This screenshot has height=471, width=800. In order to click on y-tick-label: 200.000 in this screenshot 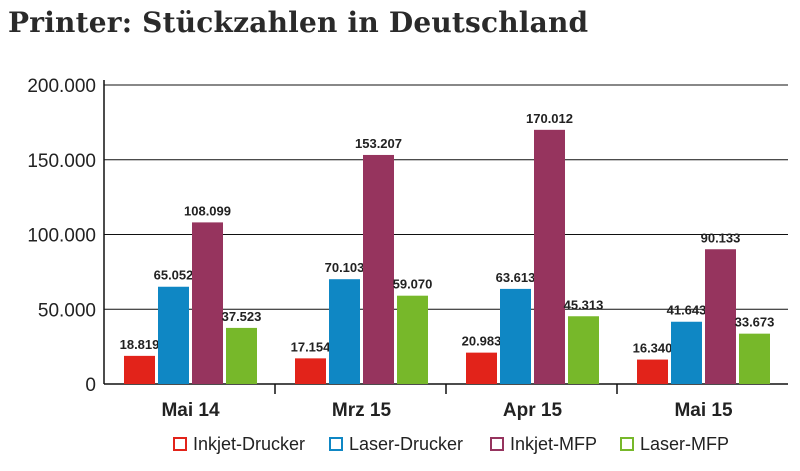, I will do `click(61, 86)`.